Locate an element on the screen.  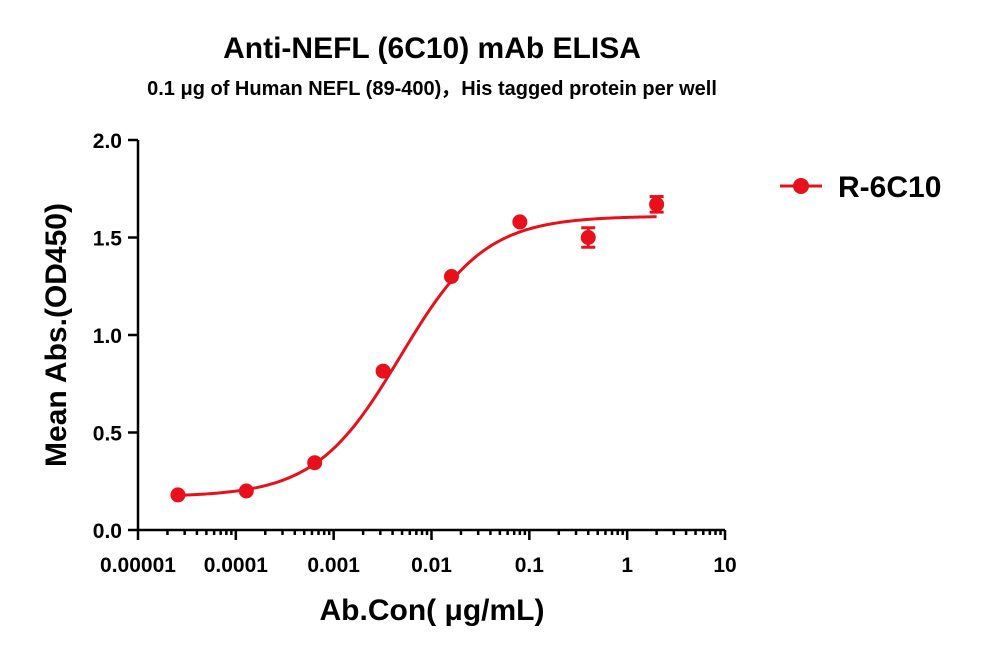
x-ticks: 0.00001 0.0001 0.001 0.01 0.1 1 10 is located at coordinates (418, 553).